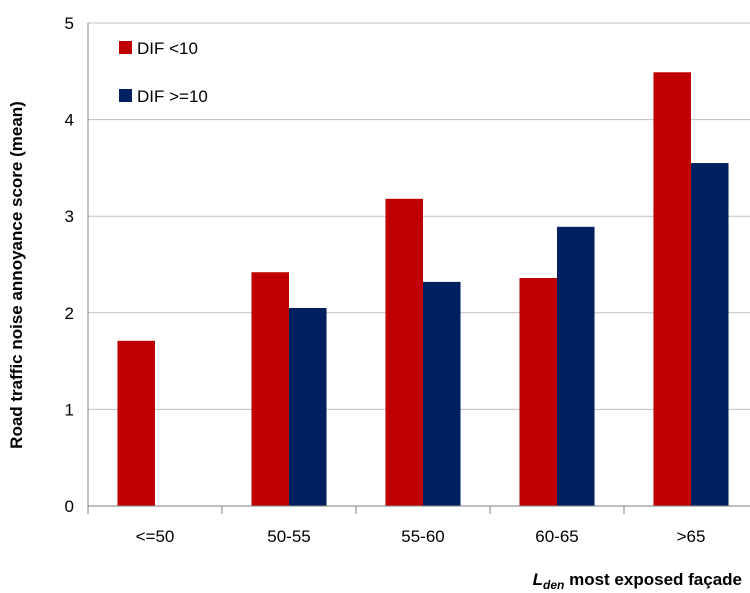 The image size is (750, 593). Describe the element at coordinates (538, 579) in the screenshot. I see `x-axis-title-main: L` at that location.